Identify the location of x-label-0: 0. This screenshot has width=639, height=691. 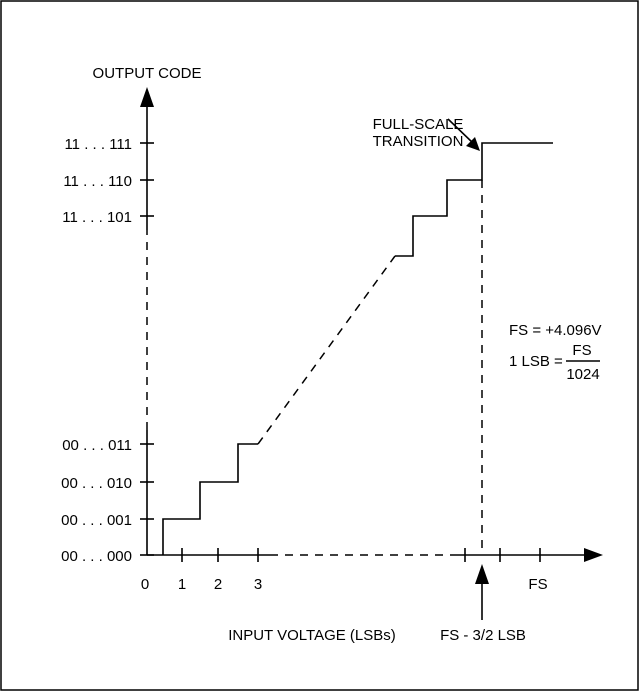
(145, 584).